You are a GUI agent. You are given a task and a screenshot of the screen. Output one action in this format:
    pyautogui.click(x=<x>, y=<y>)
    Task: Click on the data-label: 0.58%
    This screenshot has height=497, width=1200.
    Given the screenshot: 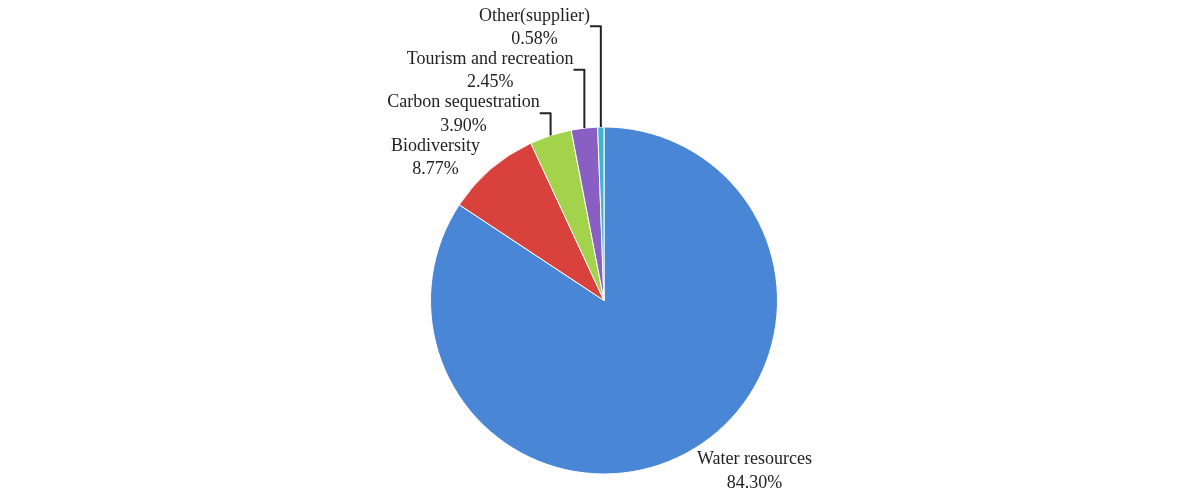 What is the action you would take?
    pyautogui.click(x=534, y=38)
    